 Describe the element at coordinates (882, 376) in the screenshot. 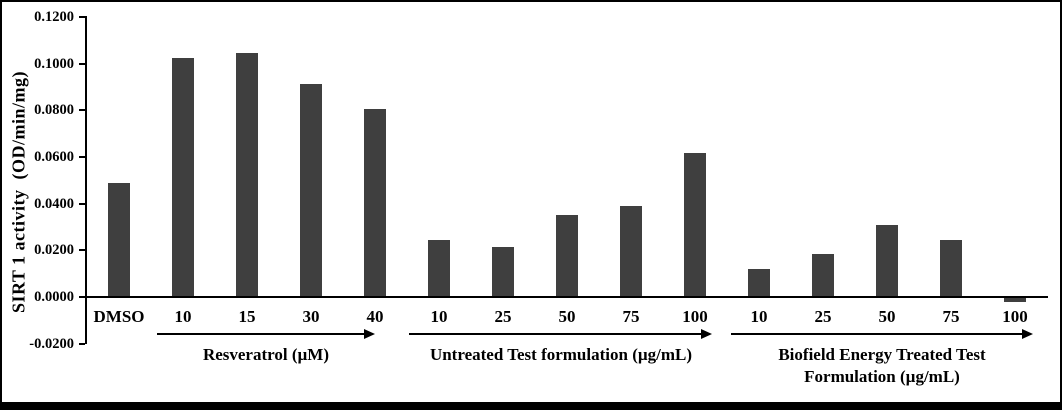

I see `group-label-line: Formulation (µg/mL)` at that location.